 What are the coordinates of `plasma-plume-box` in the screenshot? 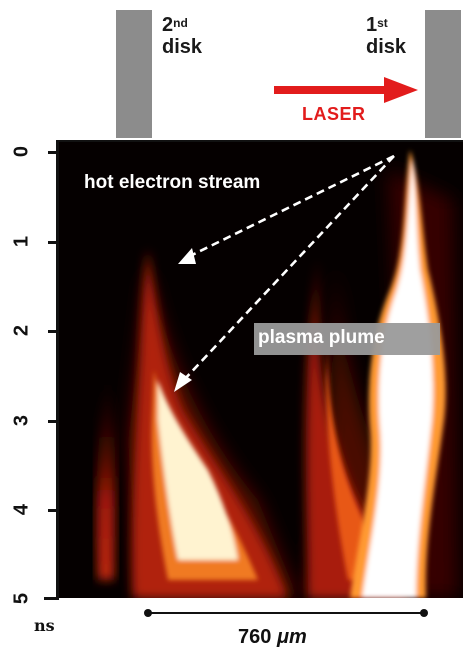 It's located at (347, 339).